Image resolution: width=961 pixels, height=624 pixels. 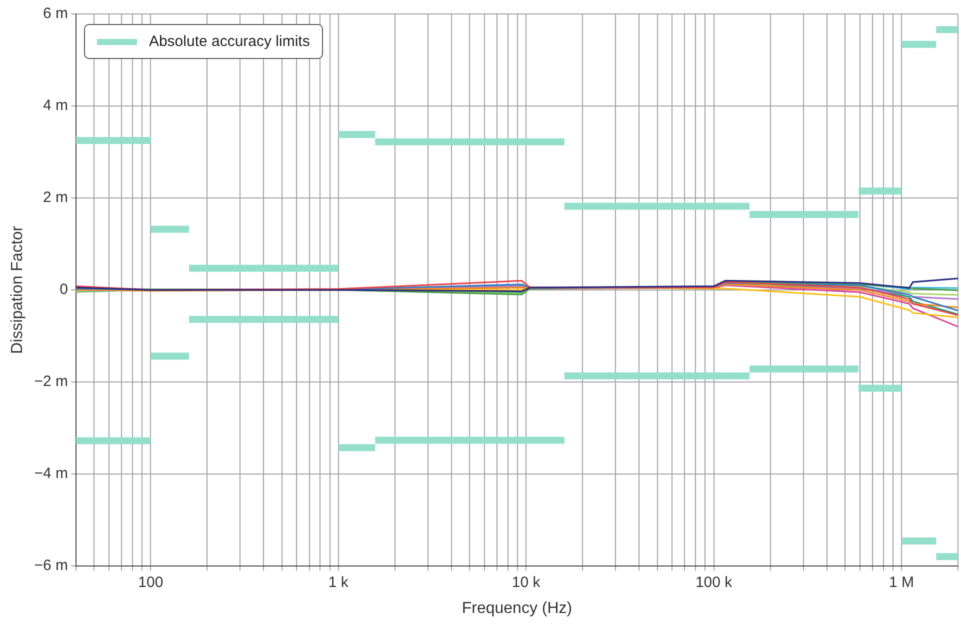 I want to click on y-tick-label: −2 m, so click(x=51, y=381).